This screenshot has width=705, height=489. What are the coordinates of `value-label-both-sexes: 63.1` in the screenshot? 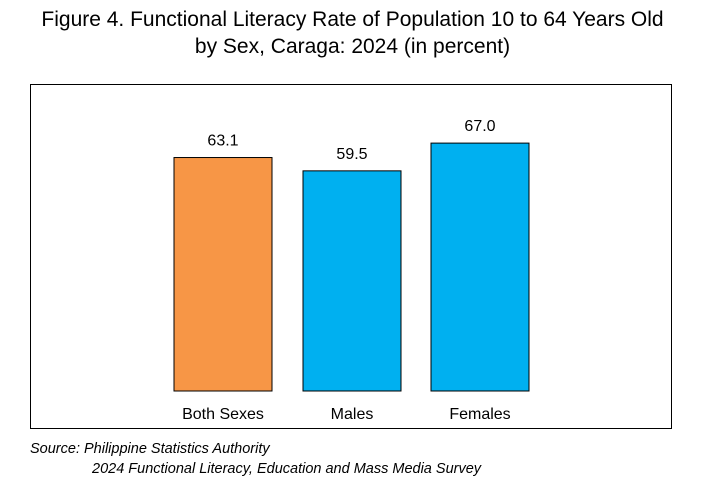 It's located at (222, 141).